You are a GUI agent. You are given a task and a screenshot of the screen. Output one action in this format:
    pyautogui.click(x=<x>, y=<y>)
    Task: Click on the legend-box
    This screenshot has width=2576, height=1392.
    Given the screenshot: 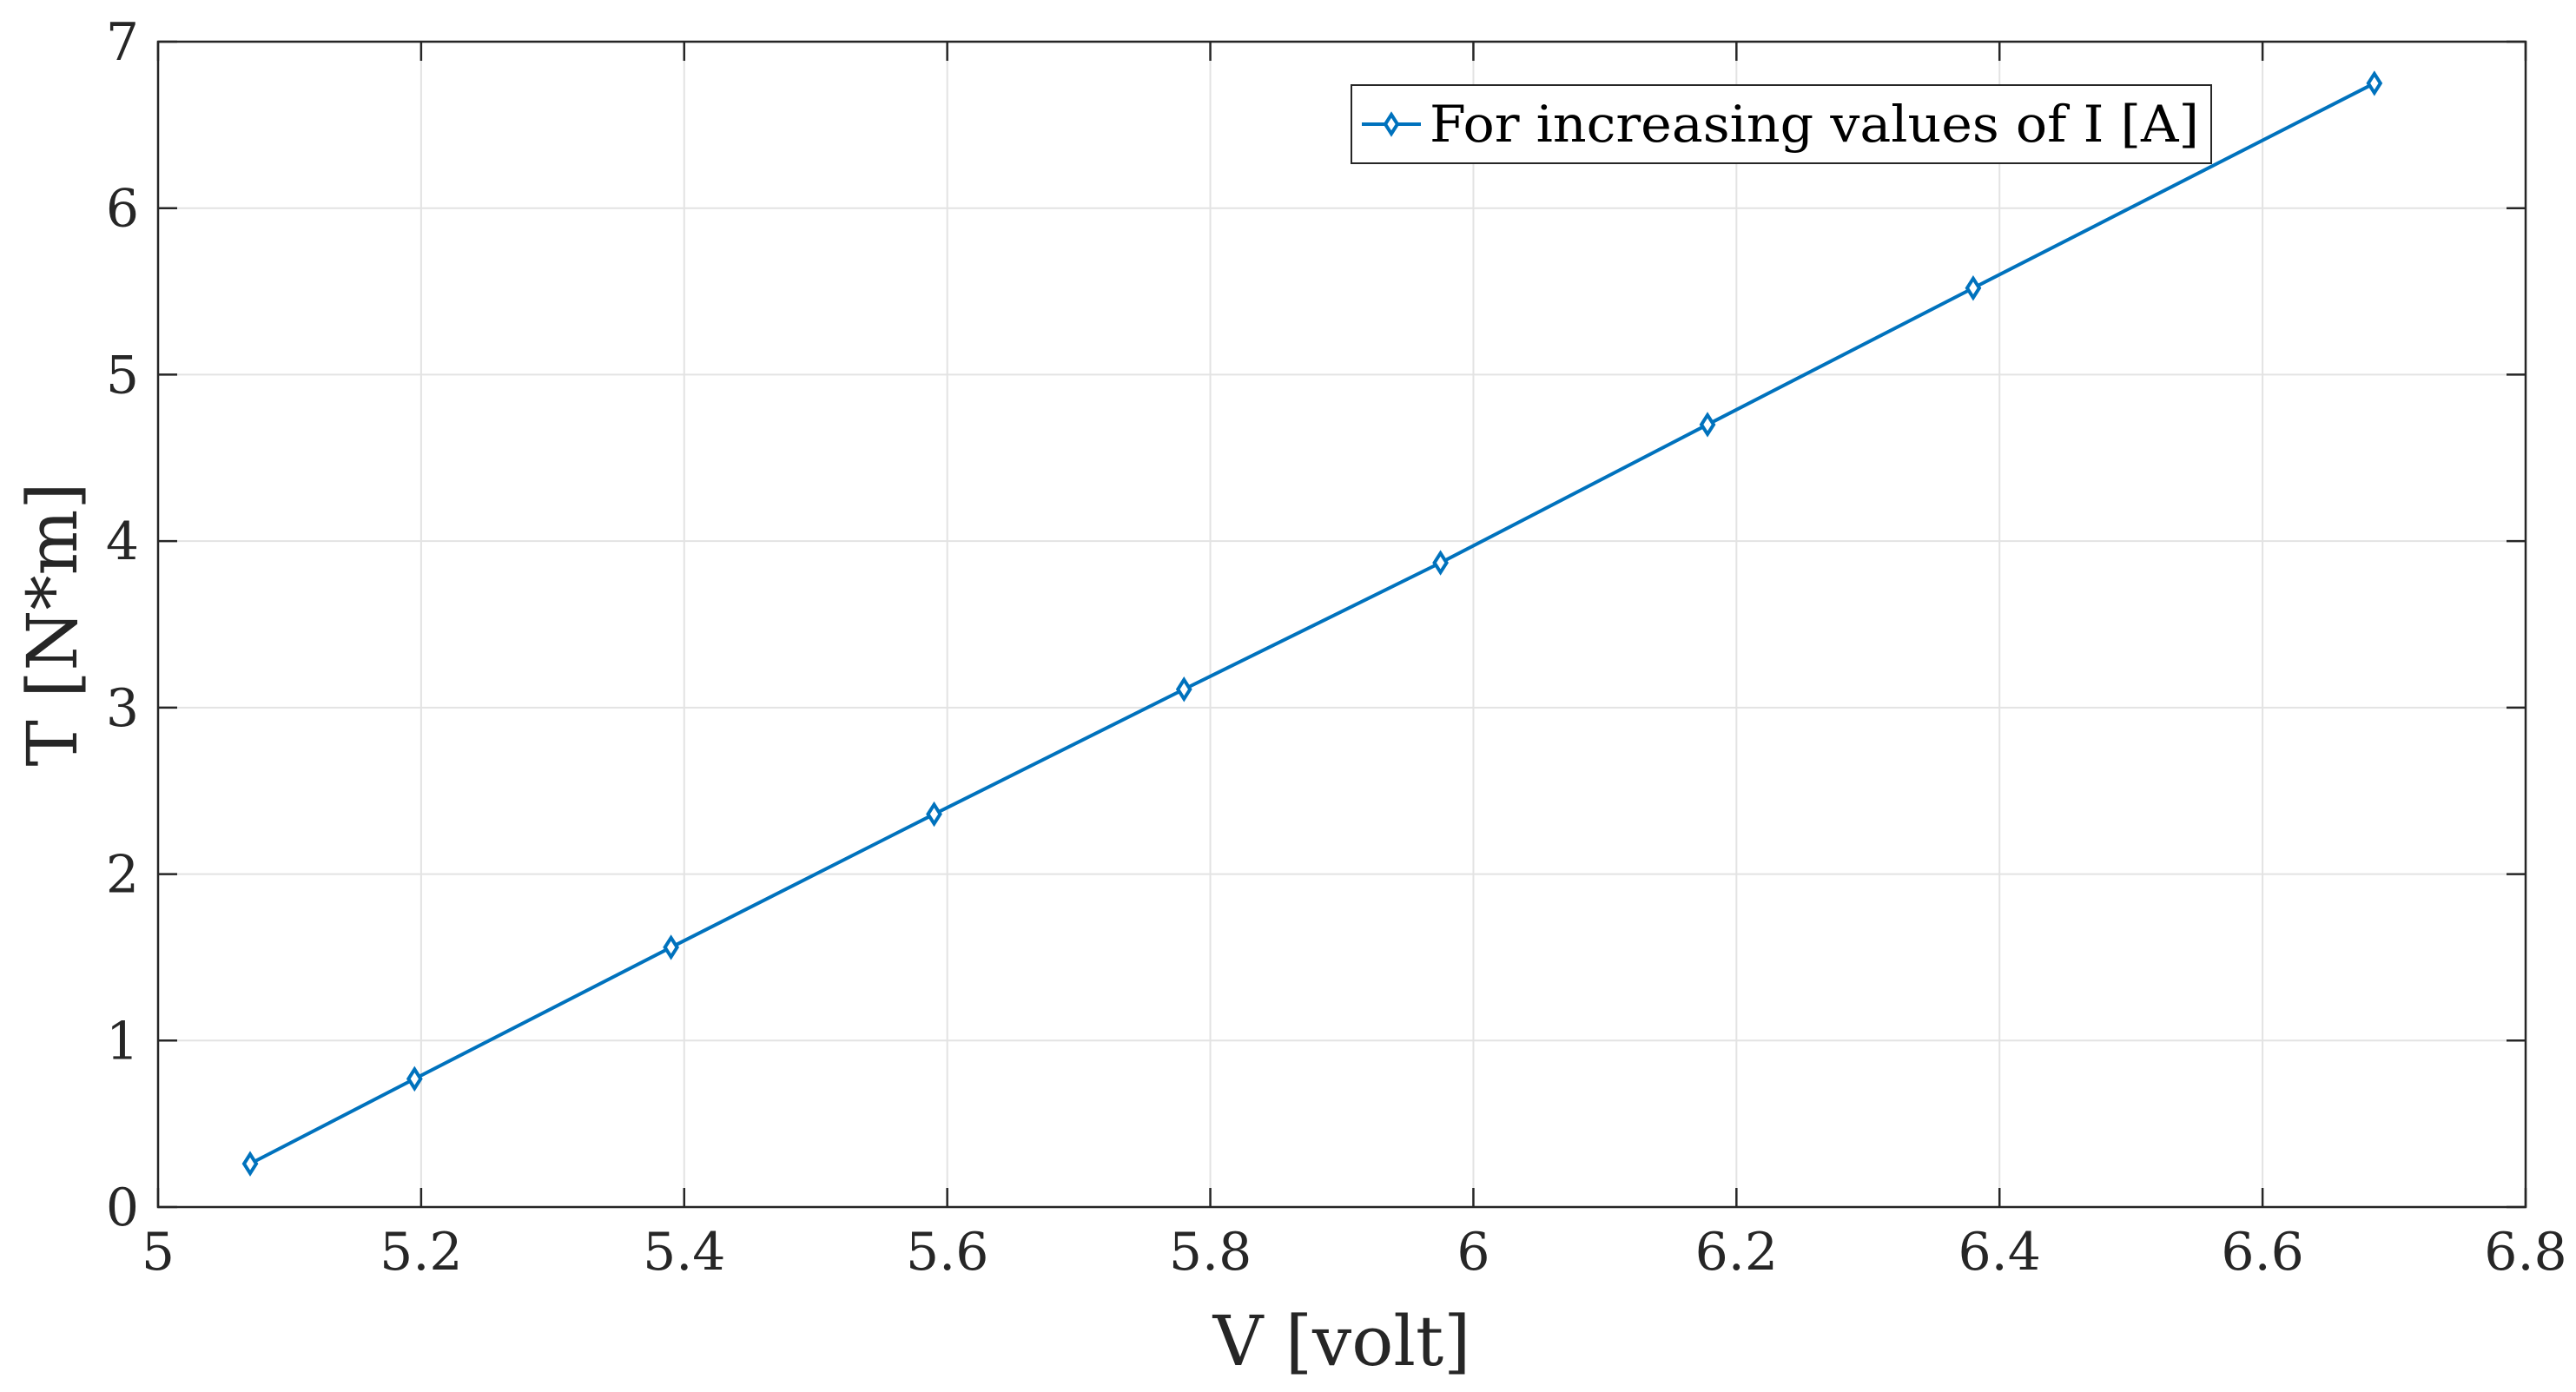 What is the action you would take?
    pyautogui.click(x=1781, y=124)
    